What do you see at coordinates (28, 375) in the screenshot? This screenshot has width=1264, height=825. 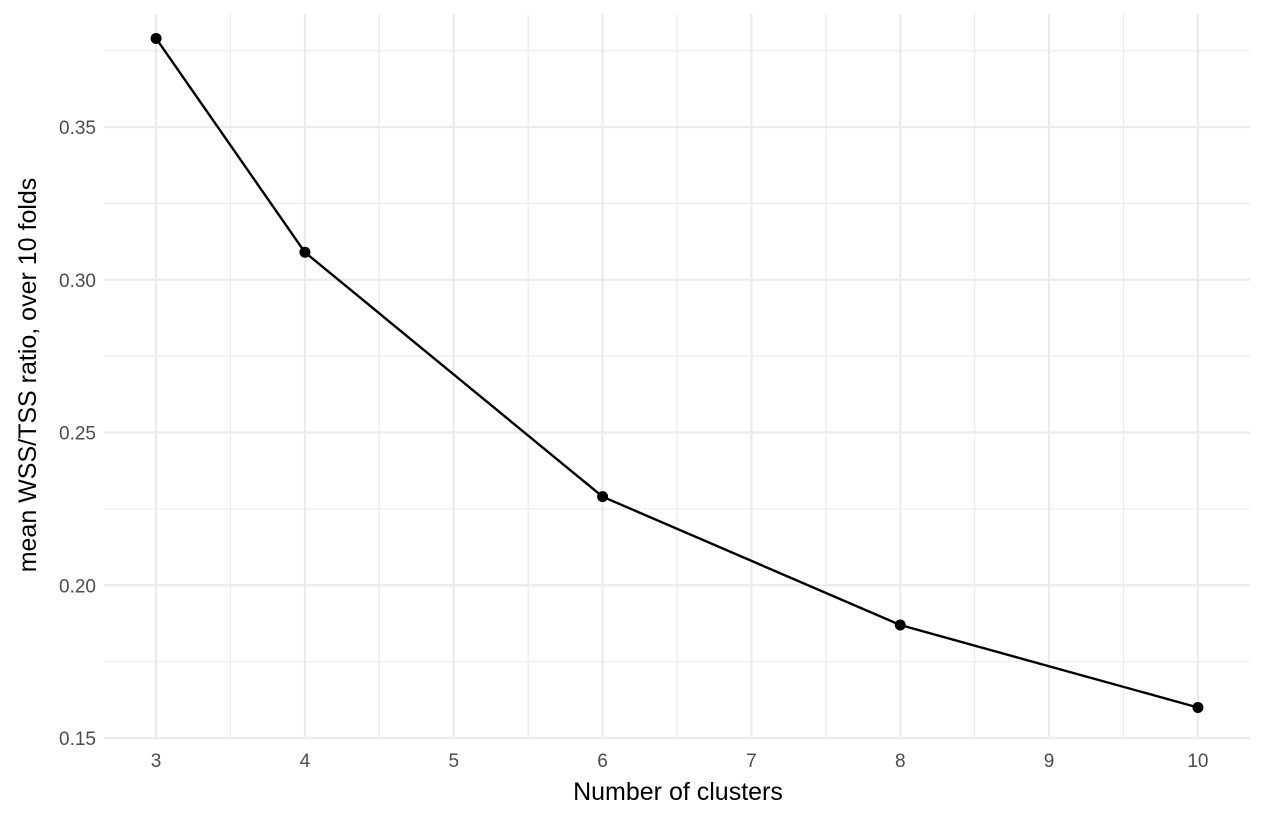 I see `y-axis-title: mean WSS/TSS ratio, over 10 folds` at bounding box center [28, 375].